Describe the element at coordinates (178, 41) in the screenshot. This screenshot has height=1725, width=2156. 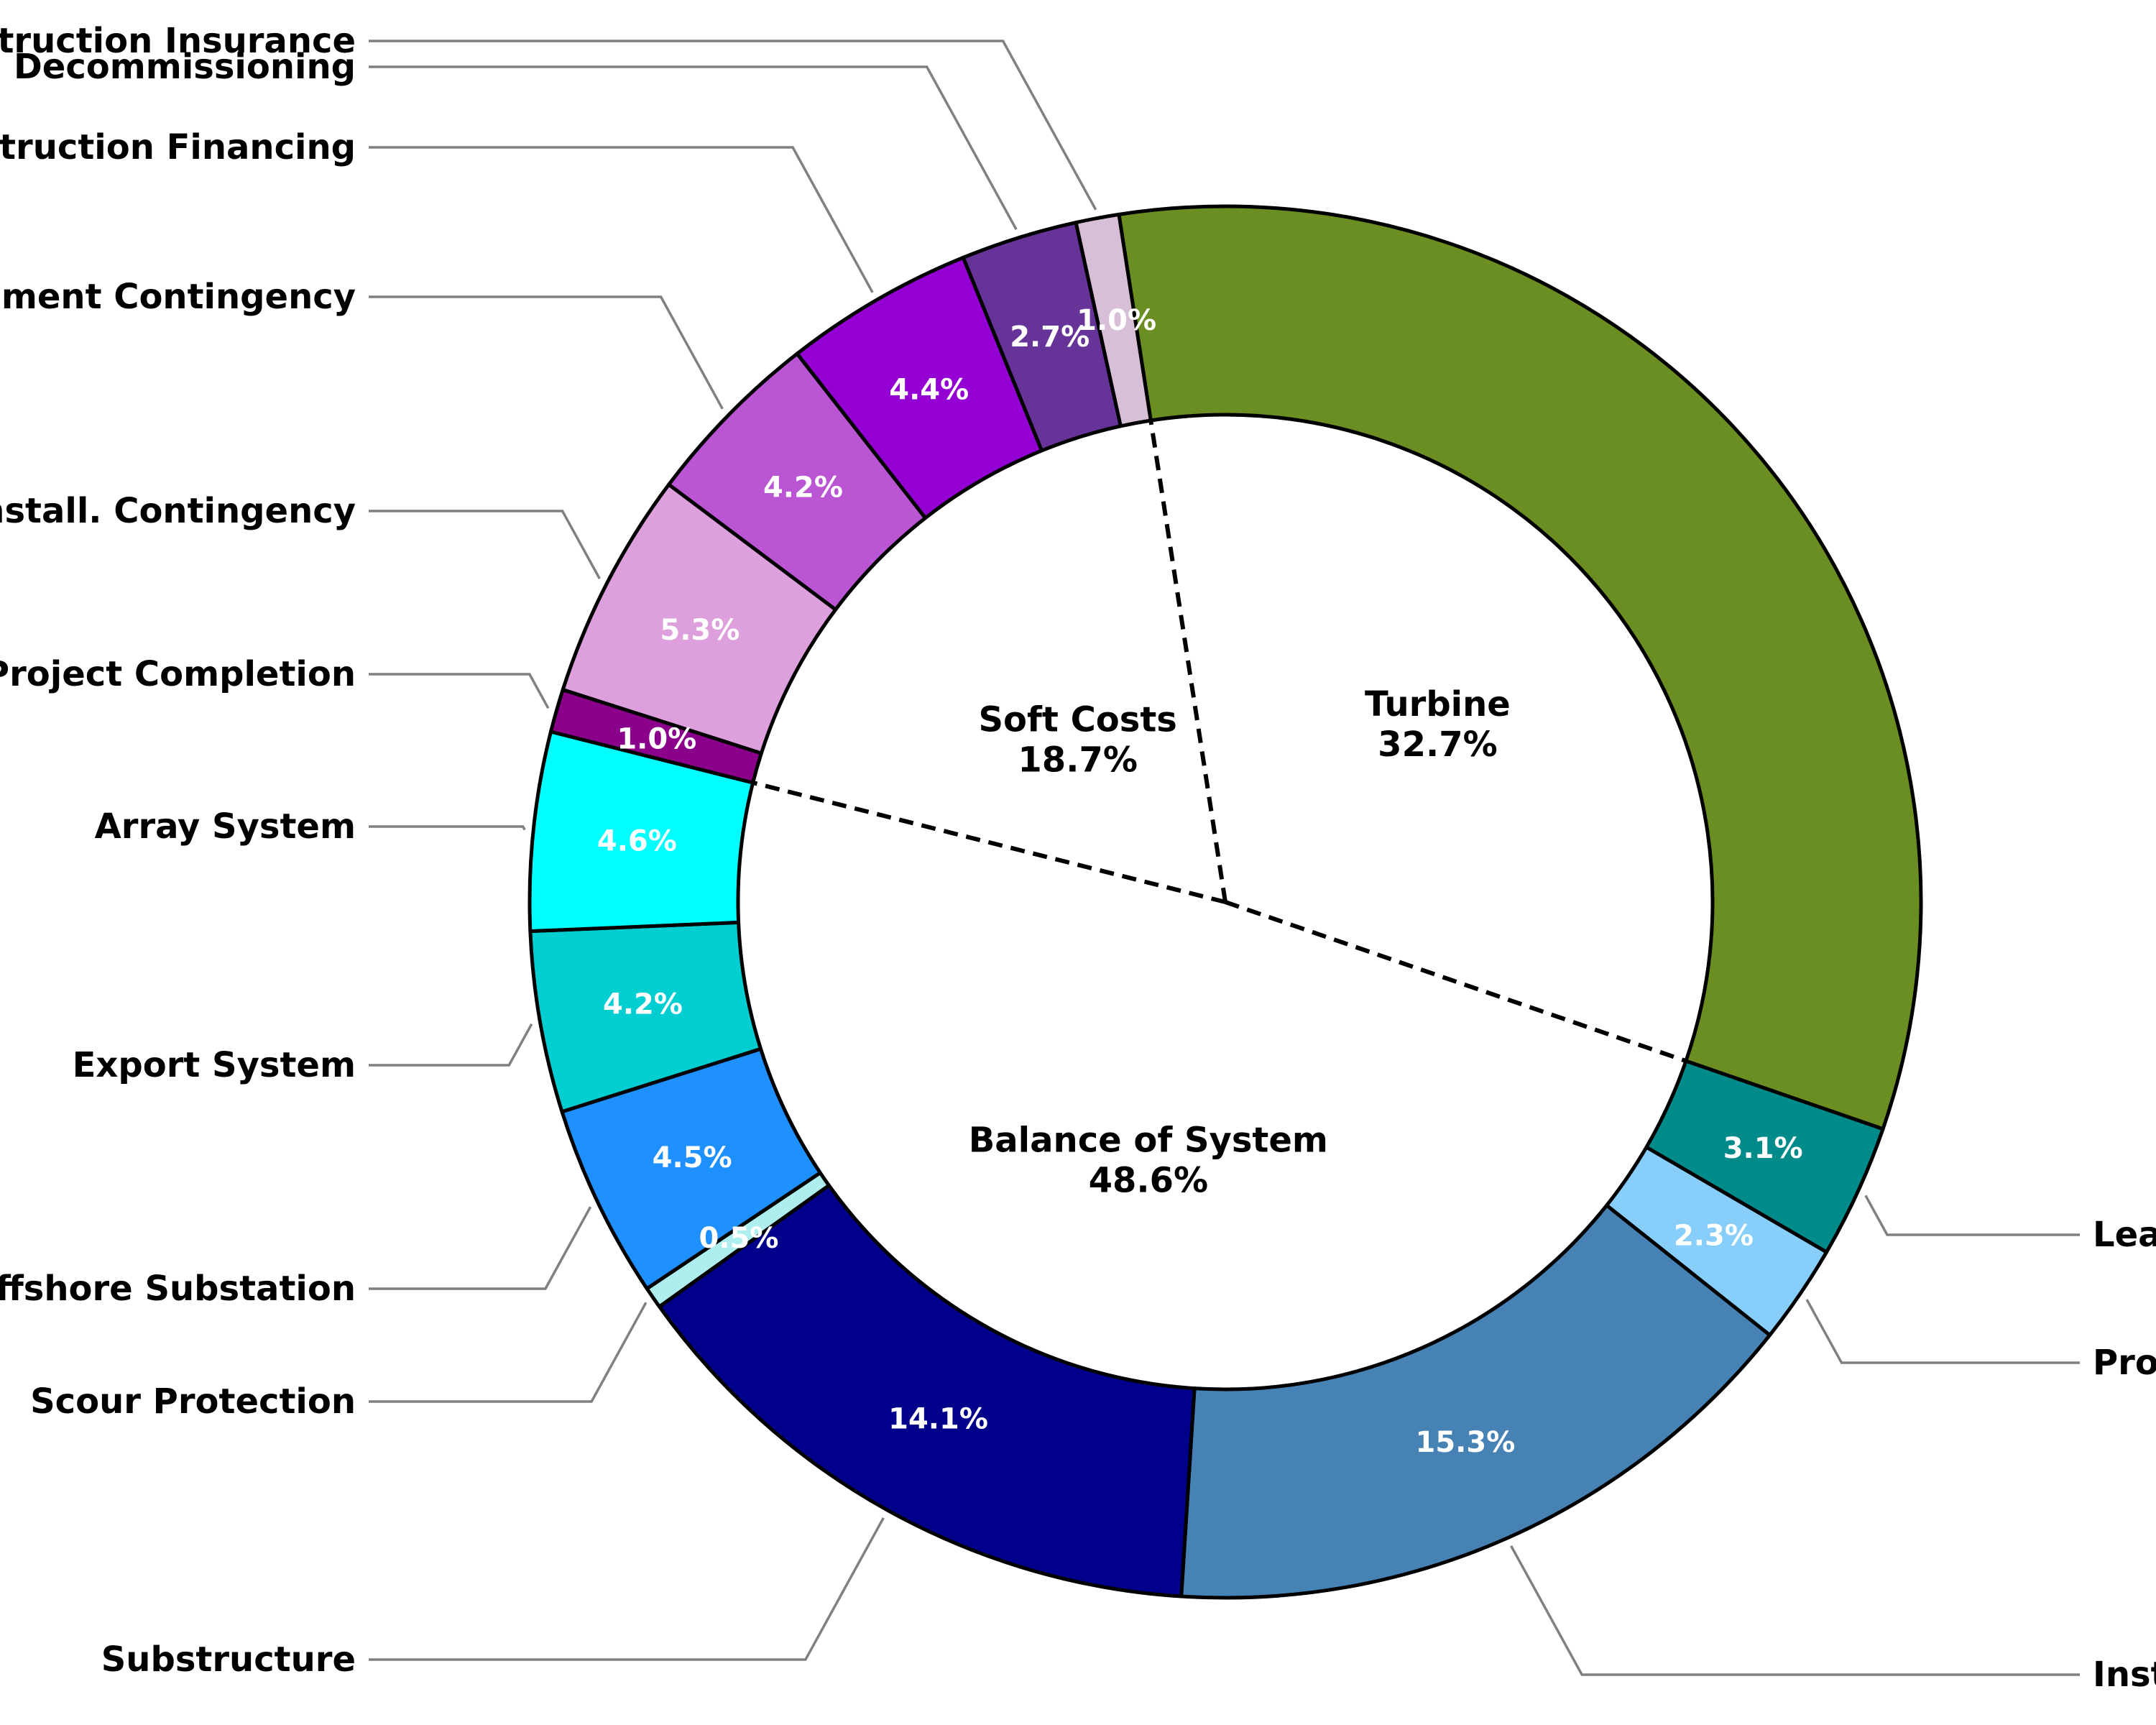
I see `name-label-construction-insurance: Construction Insurance` at that location.